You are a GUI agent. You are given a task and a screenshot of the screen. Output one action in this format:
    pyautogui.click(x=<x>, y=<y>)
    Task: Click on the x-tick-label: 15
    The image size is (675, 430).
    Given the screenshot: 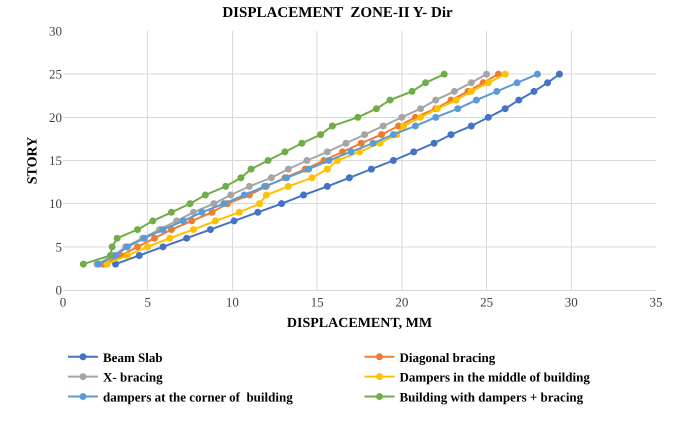 What is the action you would take?
    pyautogui.click(x=317, y=302)
    